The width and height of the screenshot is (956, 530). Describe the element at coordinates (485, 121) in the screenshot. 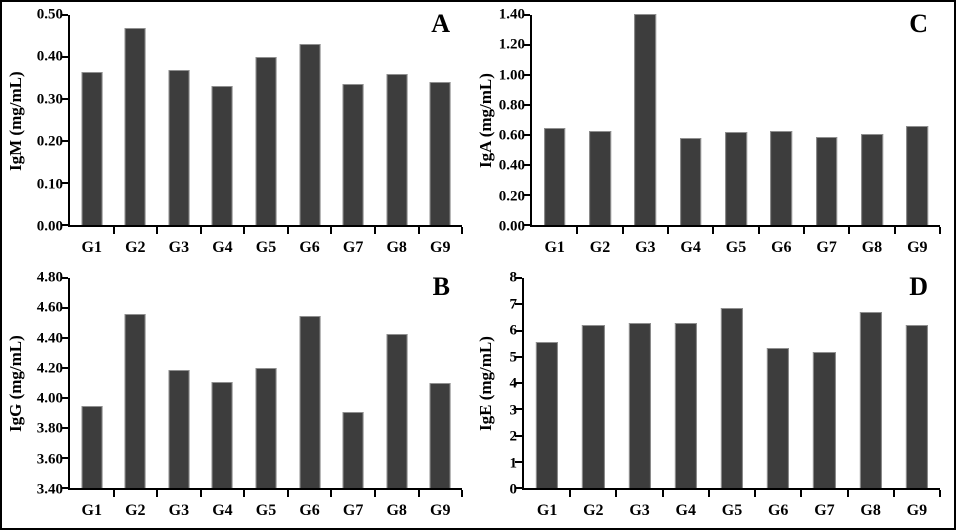

I see `y-axis-title: IgA (mg/mL)` at that location.